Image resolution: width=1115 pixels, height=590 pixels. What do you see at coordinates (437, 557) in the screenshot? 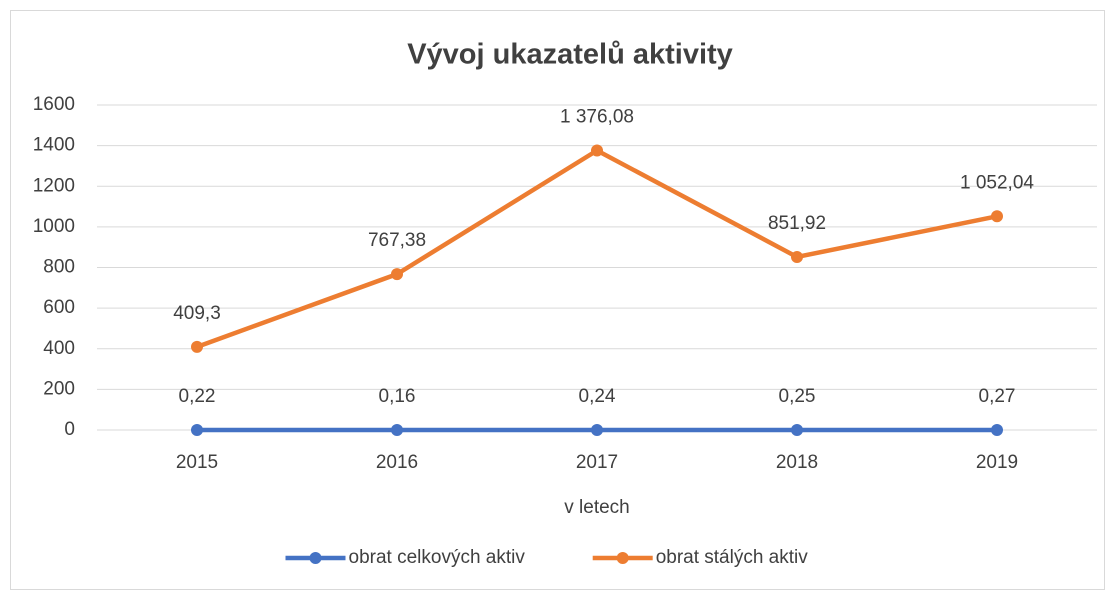
I see `legend-label: obrat celkových aktiv` at bounding box center [437, 557].